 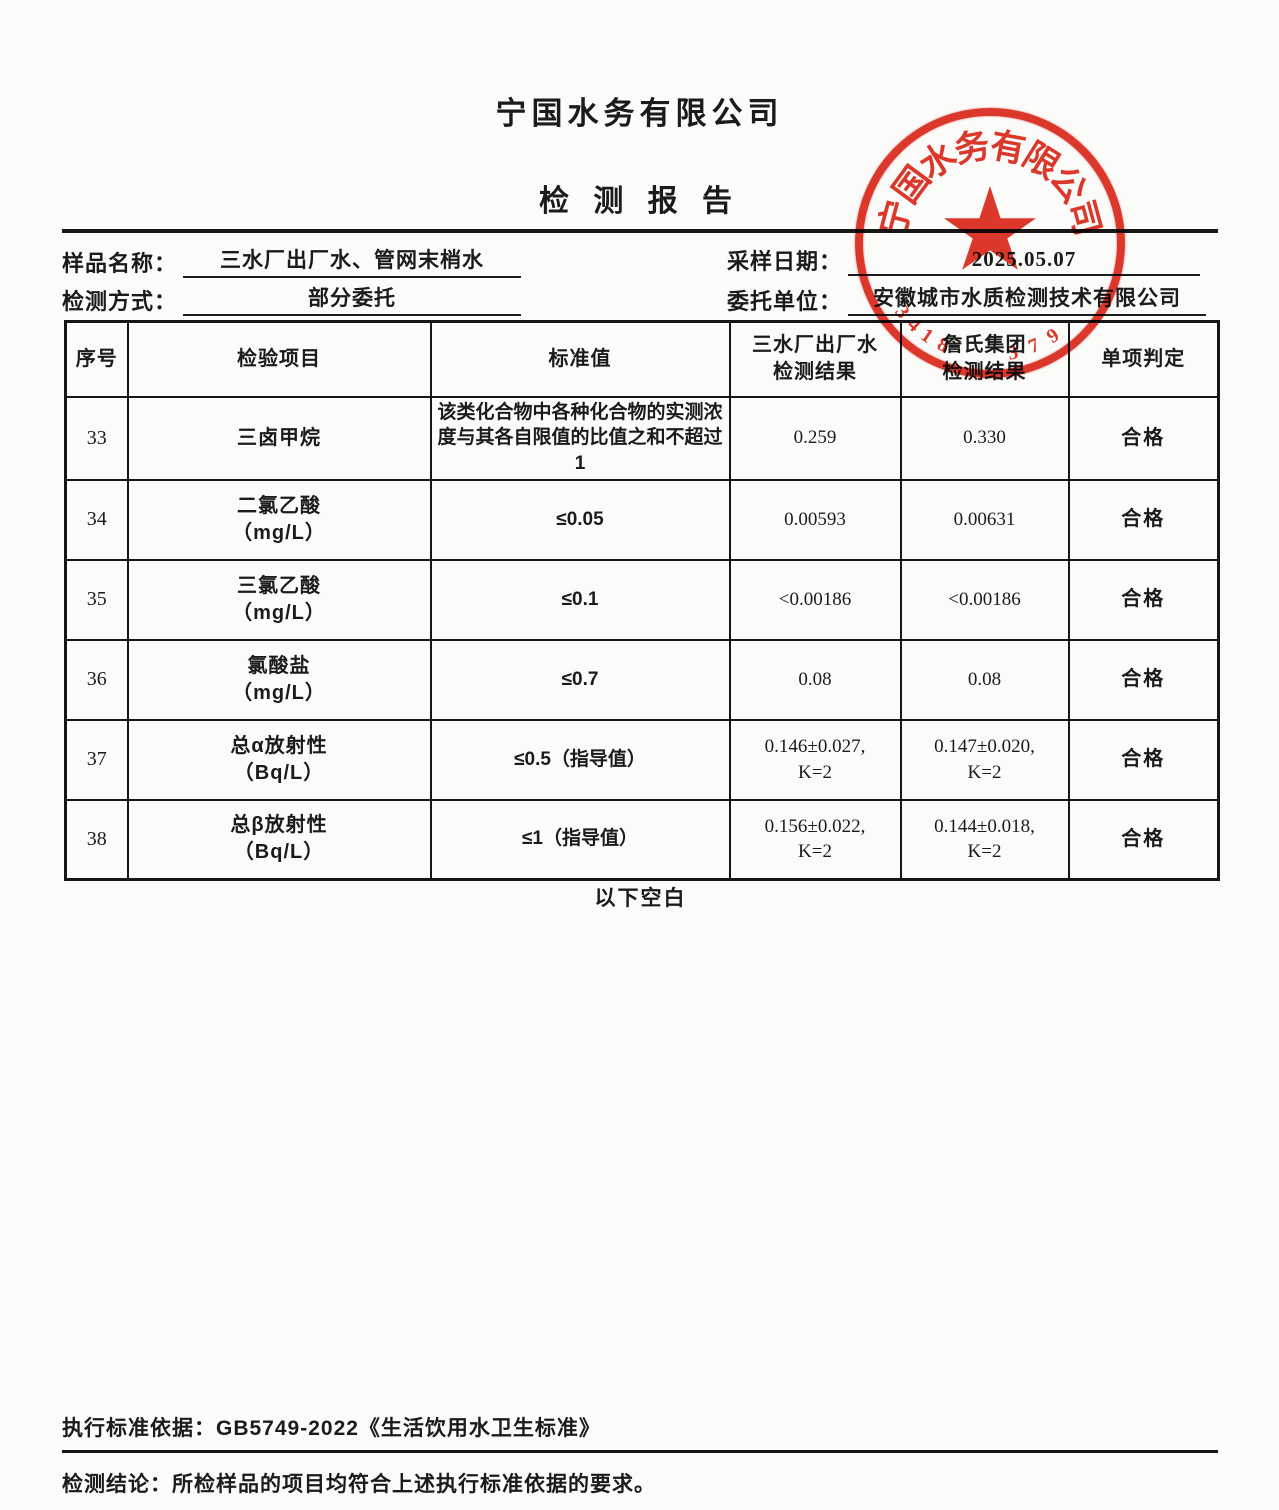 What do you see at coordinates (984, 679) in the screenshot?
I see `cell-result-group: 0.08` at bounding box center [984, 679].